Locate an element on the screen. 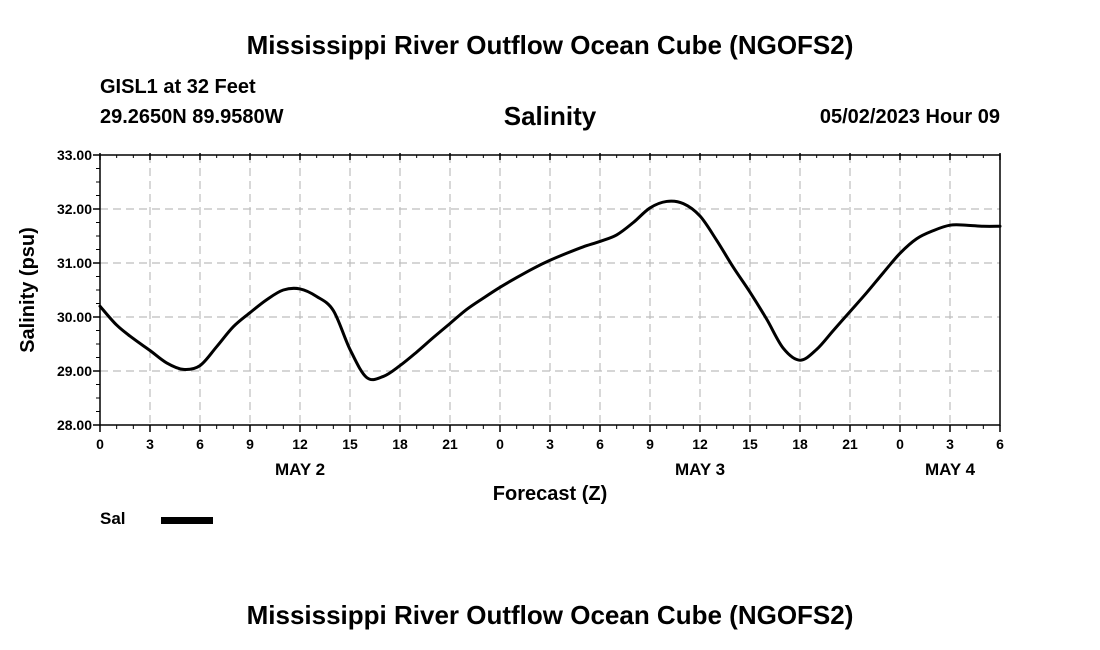 The image size is (1100, 650). day-label: MAY 2 is located at coordinates (300, 469).